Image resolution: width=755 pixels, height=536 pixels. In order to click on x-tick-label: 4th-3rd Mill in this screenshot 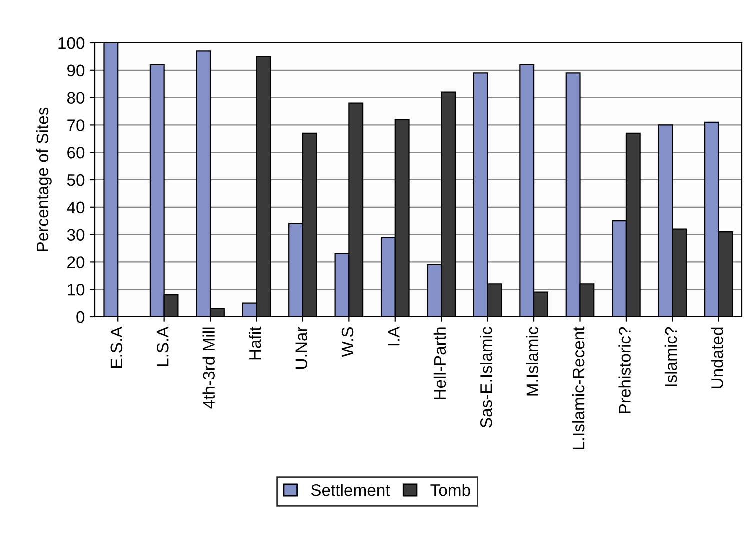, I will do `click(209, 368)`.